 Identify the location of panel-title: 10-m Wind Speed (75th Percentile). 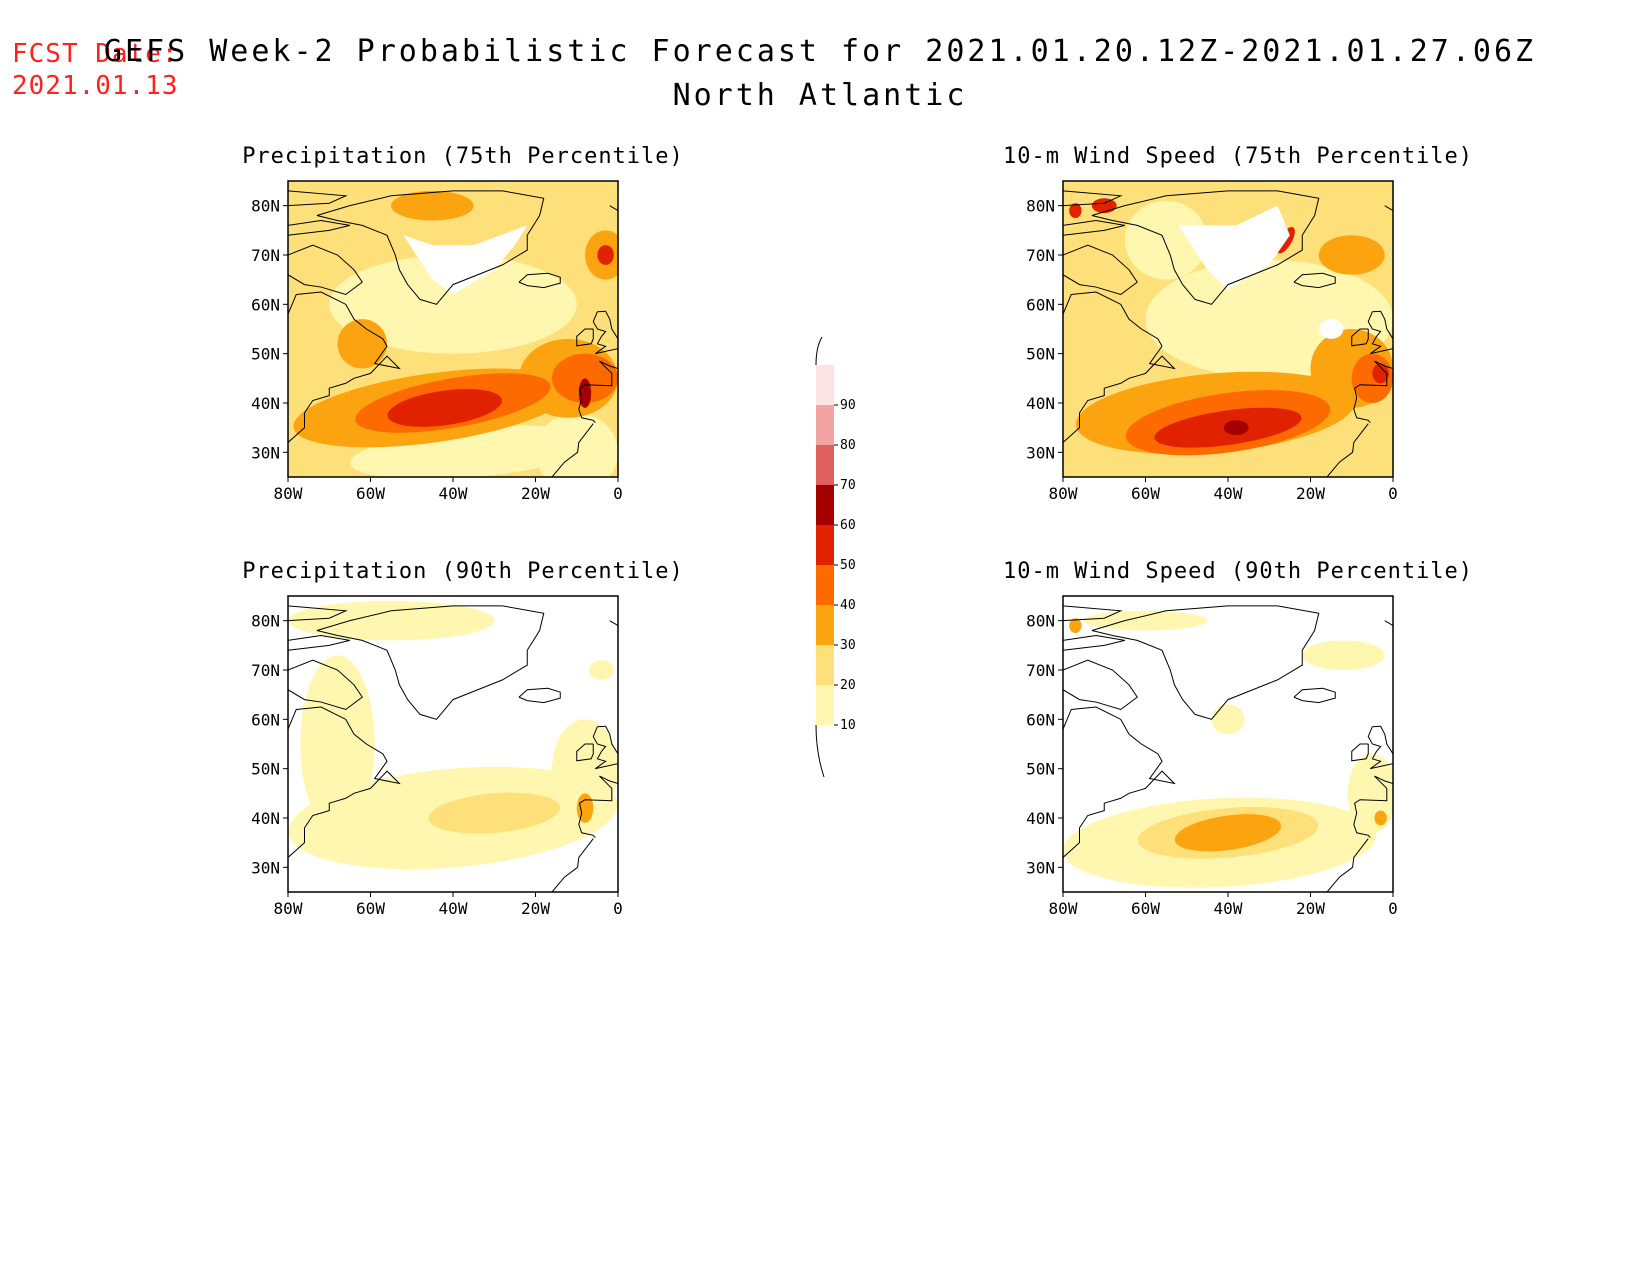
(1238, 156).